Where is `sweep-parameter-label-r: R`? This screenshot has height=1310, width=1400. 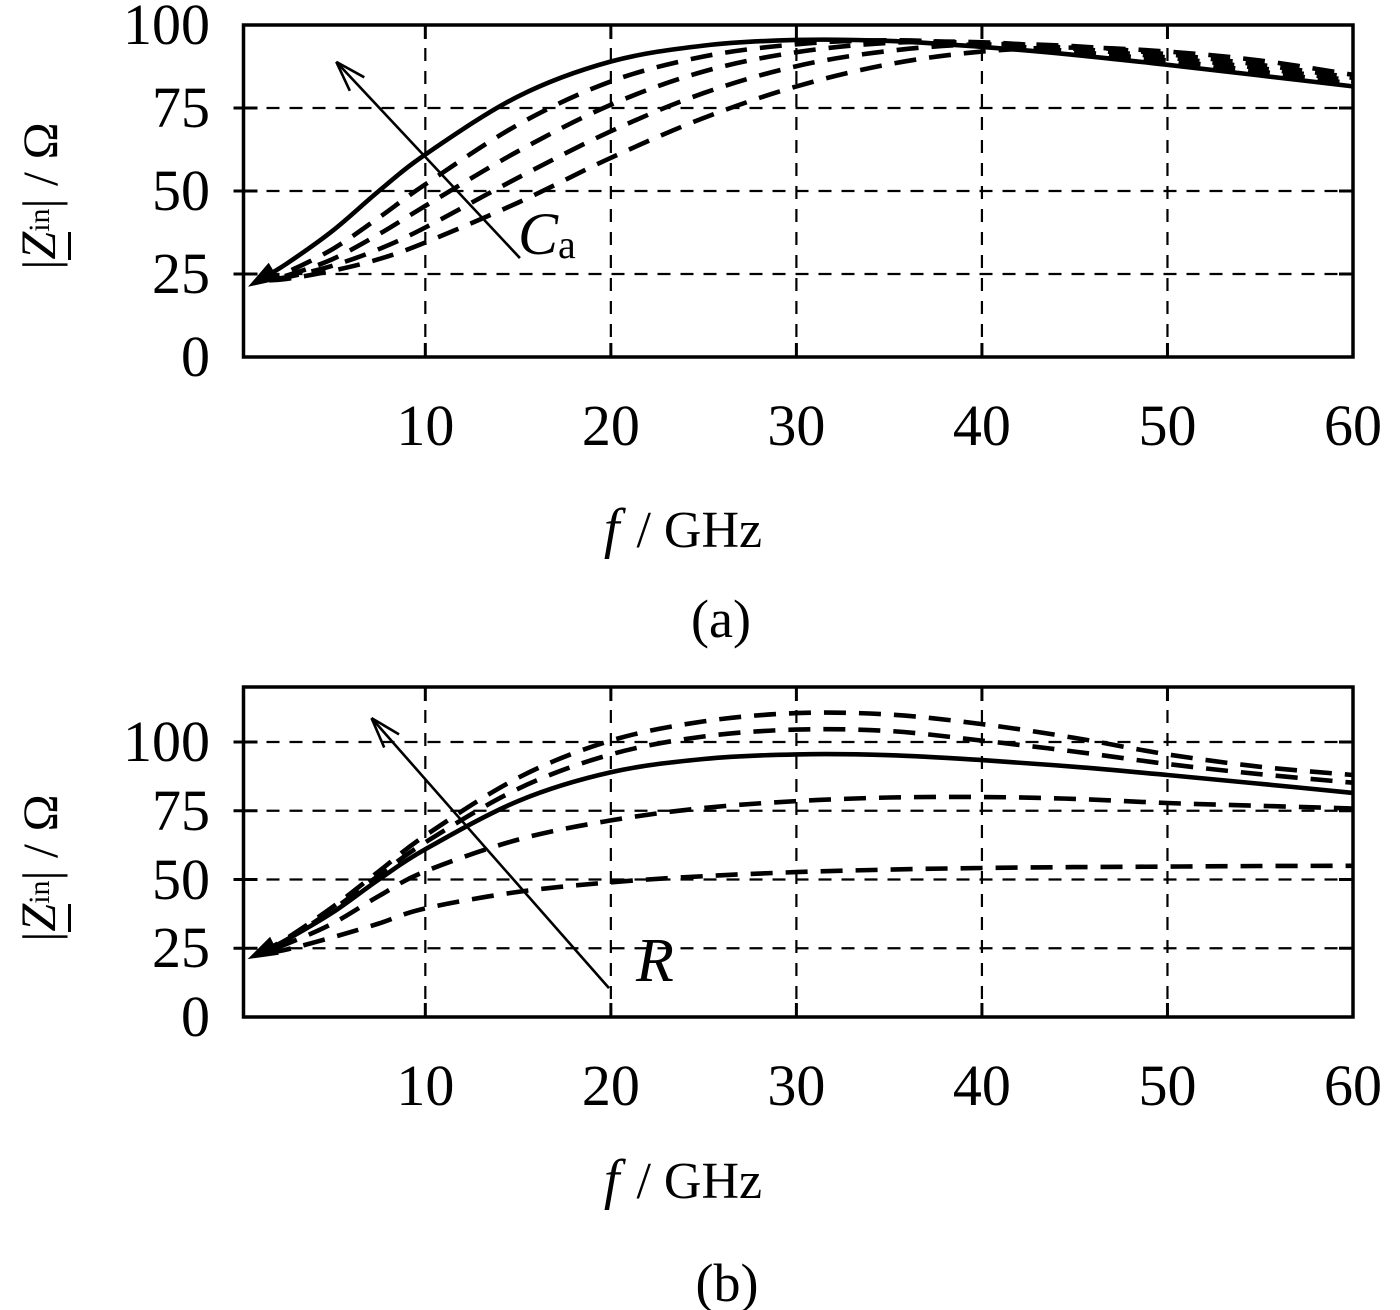 sweep-parameter-label-r: R is located at coordinates (655, 961).